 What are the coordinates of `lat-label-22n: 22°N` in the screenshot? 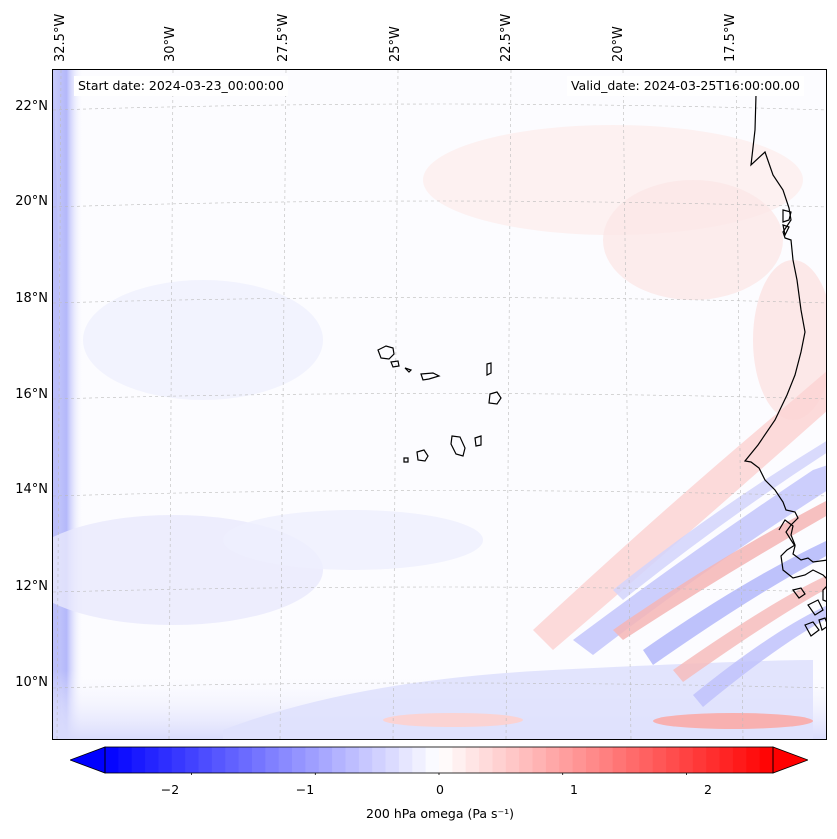 It's located at (31, 106).